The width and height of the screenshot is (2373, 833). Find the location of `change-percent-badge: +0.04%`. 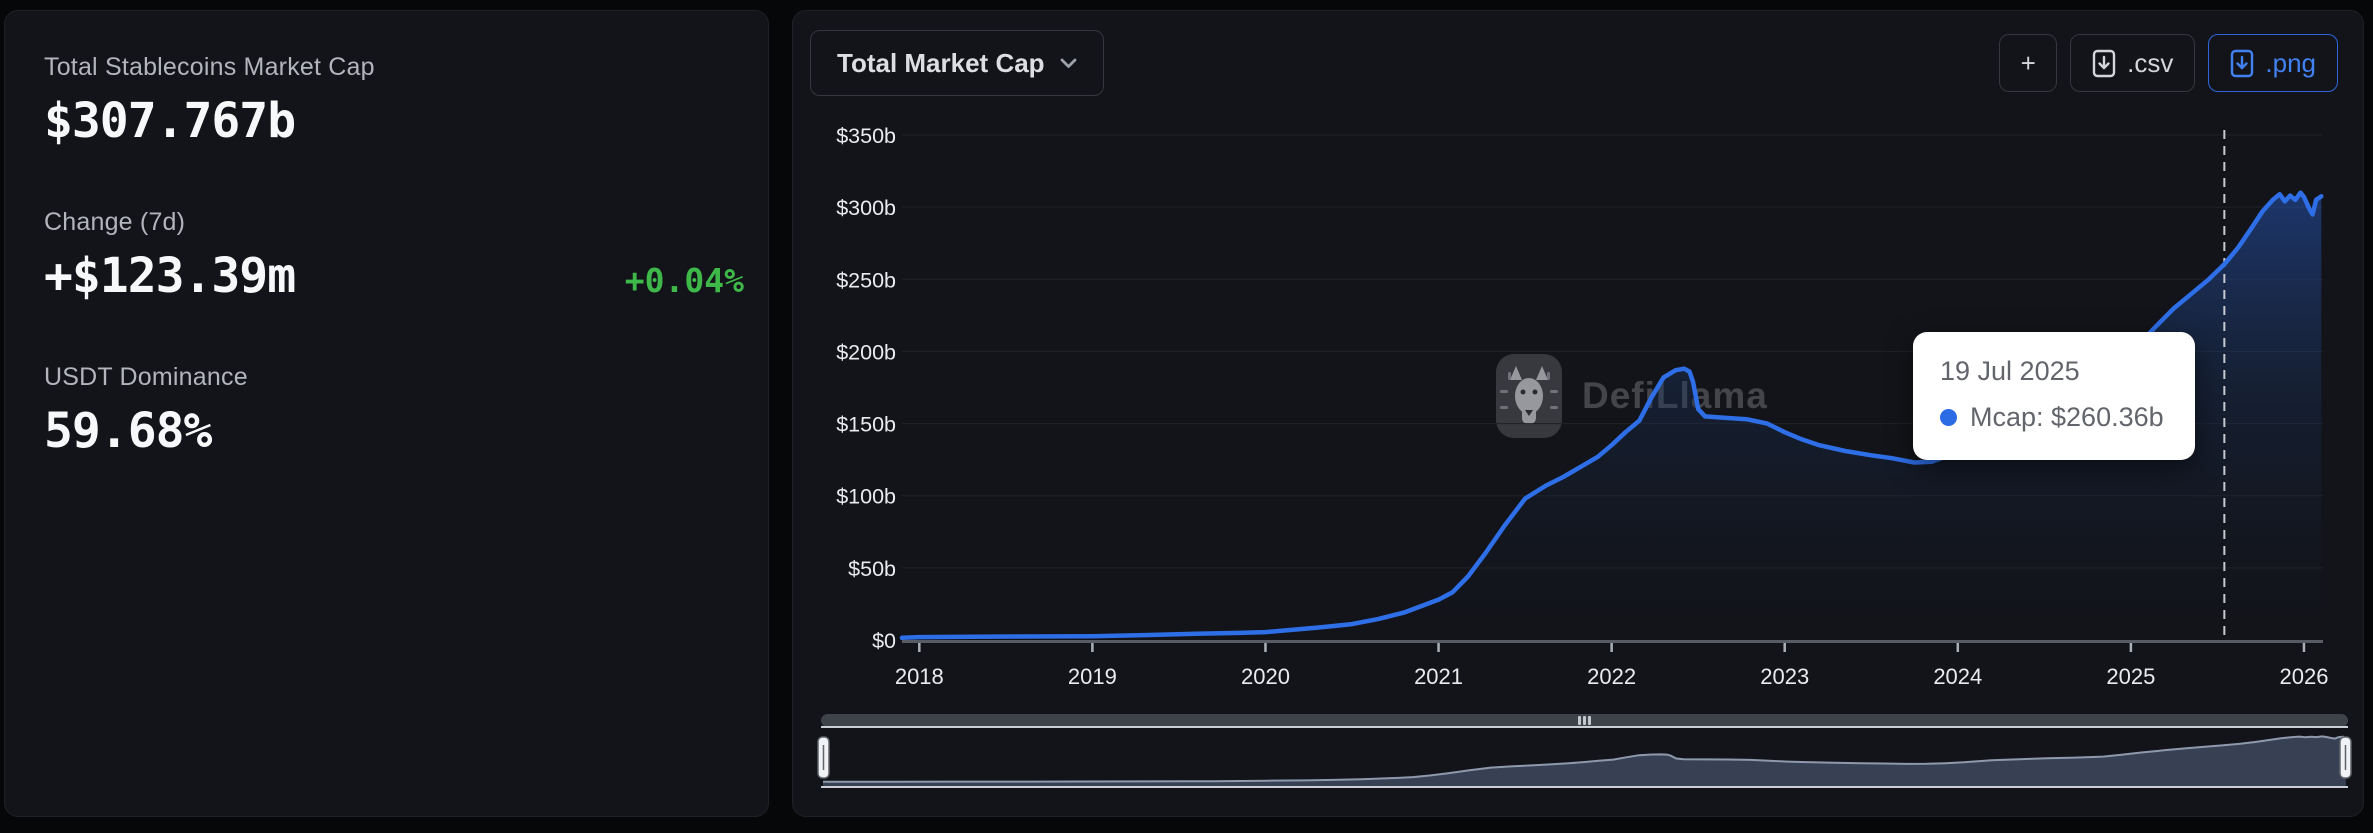

change-percent-badge: +0.04% is located at coordinates (684, 280).